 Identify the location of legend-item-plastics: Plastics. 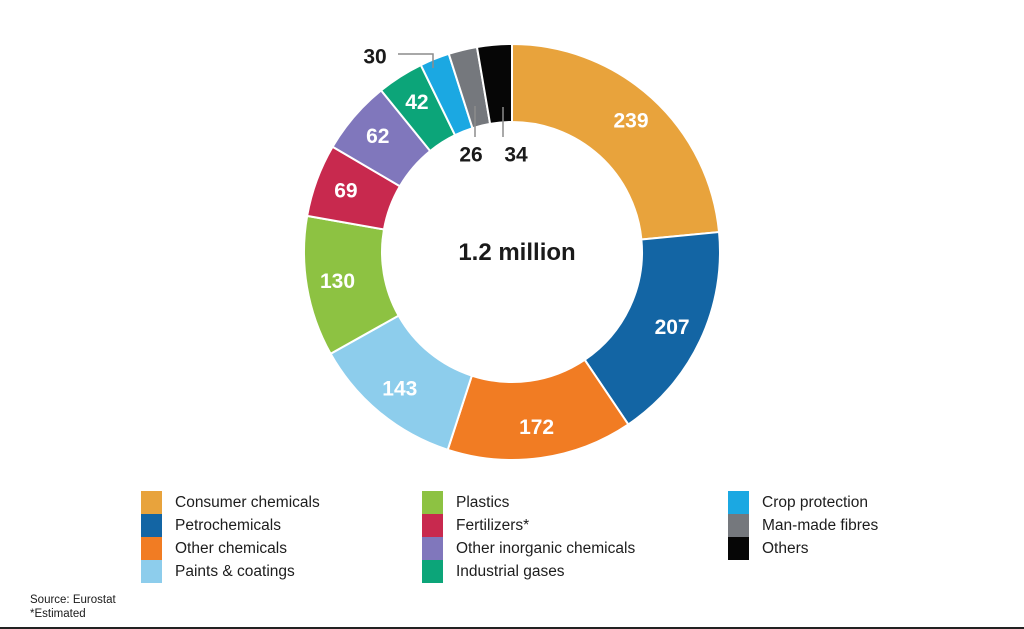
(528, 502).